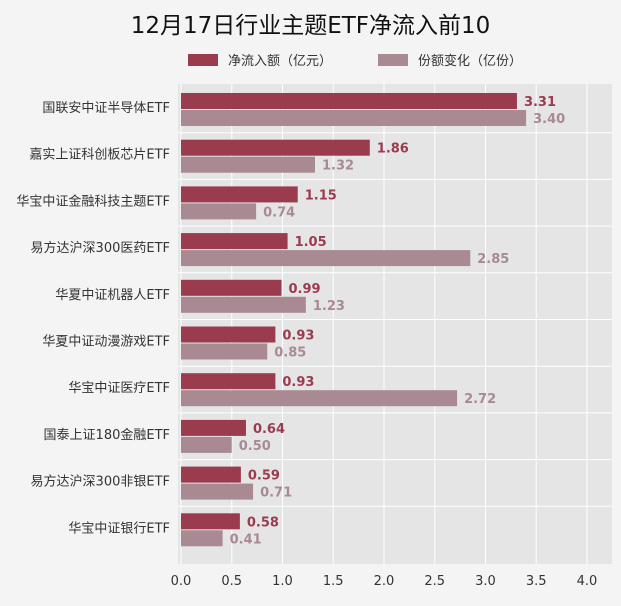 The image size is (621, 606). I want to click on category-label: 易方达沪深300非银ETF, so click(100, 482).